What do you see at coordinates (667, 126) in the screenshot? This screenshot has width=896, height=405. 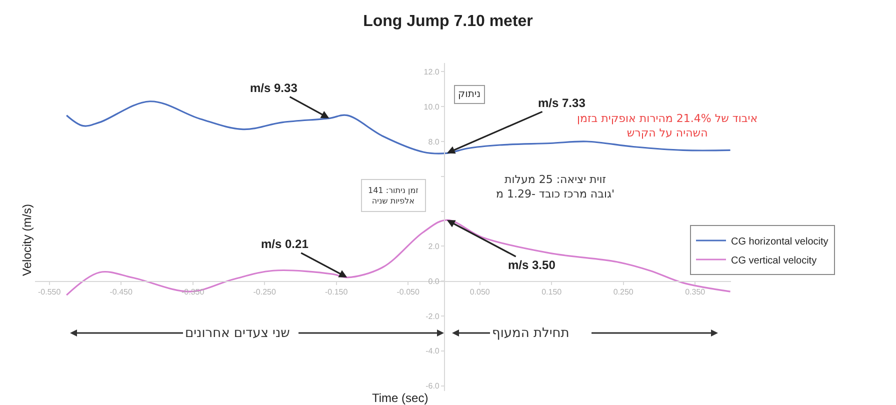 I see `annotation: איבוד של 21.4% מהירות אופקית בזמן השהיה על הקרש` at bounding box center [667, 126].